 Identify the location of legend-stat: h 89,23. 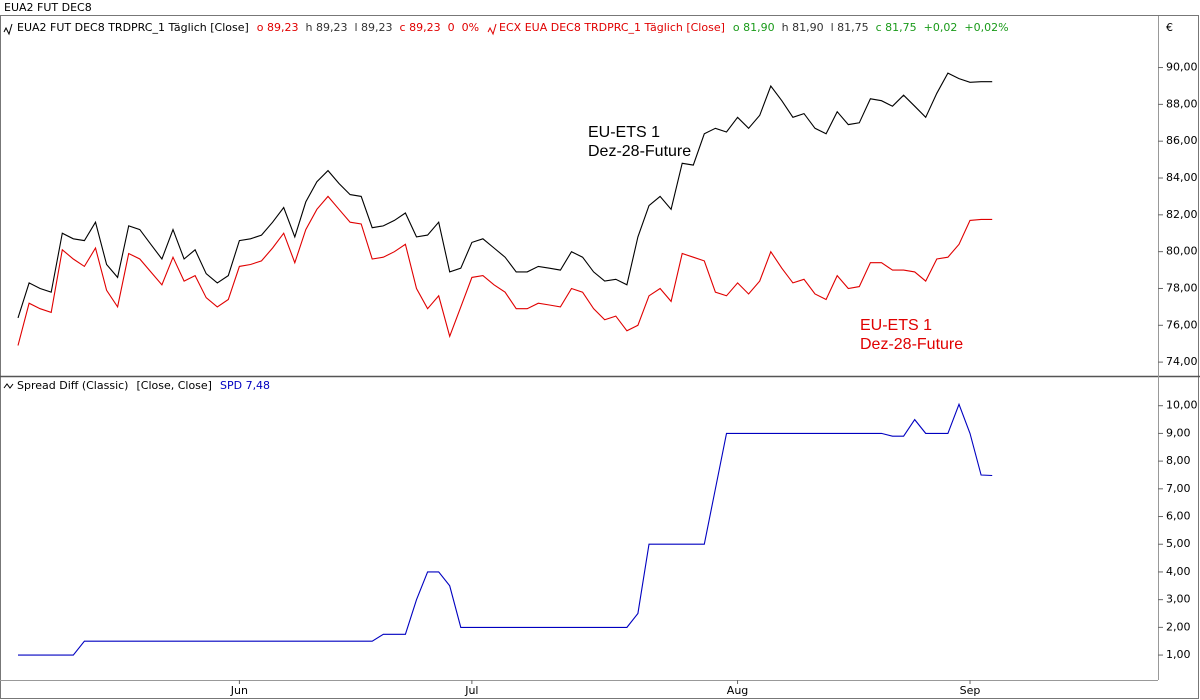
(327, 27).